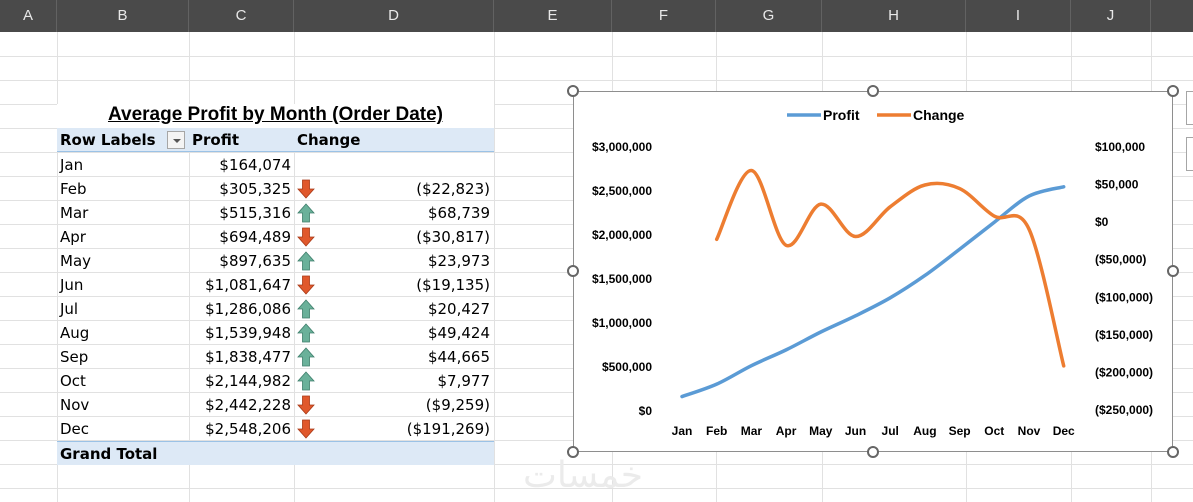 The width and height of the screenshot is (1193, 502). Describe the element at coordinates (453, 237) in the screenshot. I see `change-value: ($30,817)` at that location.